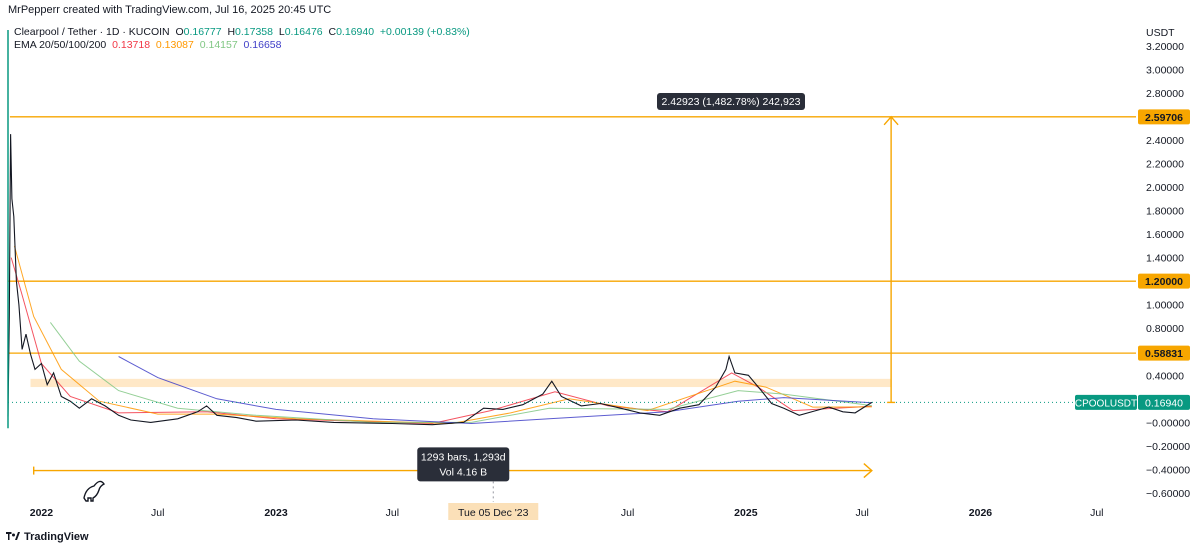  What do you see at coordinates (276, 513) in the screenshot?
I see `x-tick-label-2: 2023` at bounding box center [276, 513].